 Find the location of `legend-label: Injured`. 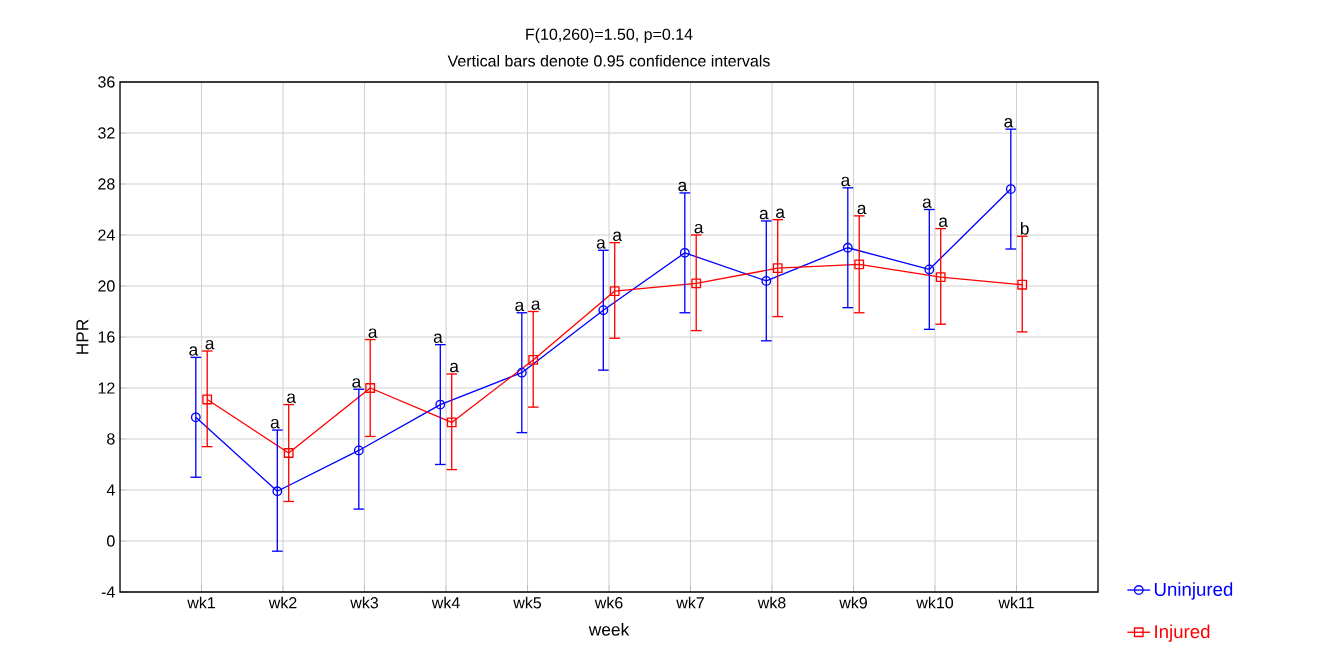

legend-label: Injured is located at coordinates (1182, 633).